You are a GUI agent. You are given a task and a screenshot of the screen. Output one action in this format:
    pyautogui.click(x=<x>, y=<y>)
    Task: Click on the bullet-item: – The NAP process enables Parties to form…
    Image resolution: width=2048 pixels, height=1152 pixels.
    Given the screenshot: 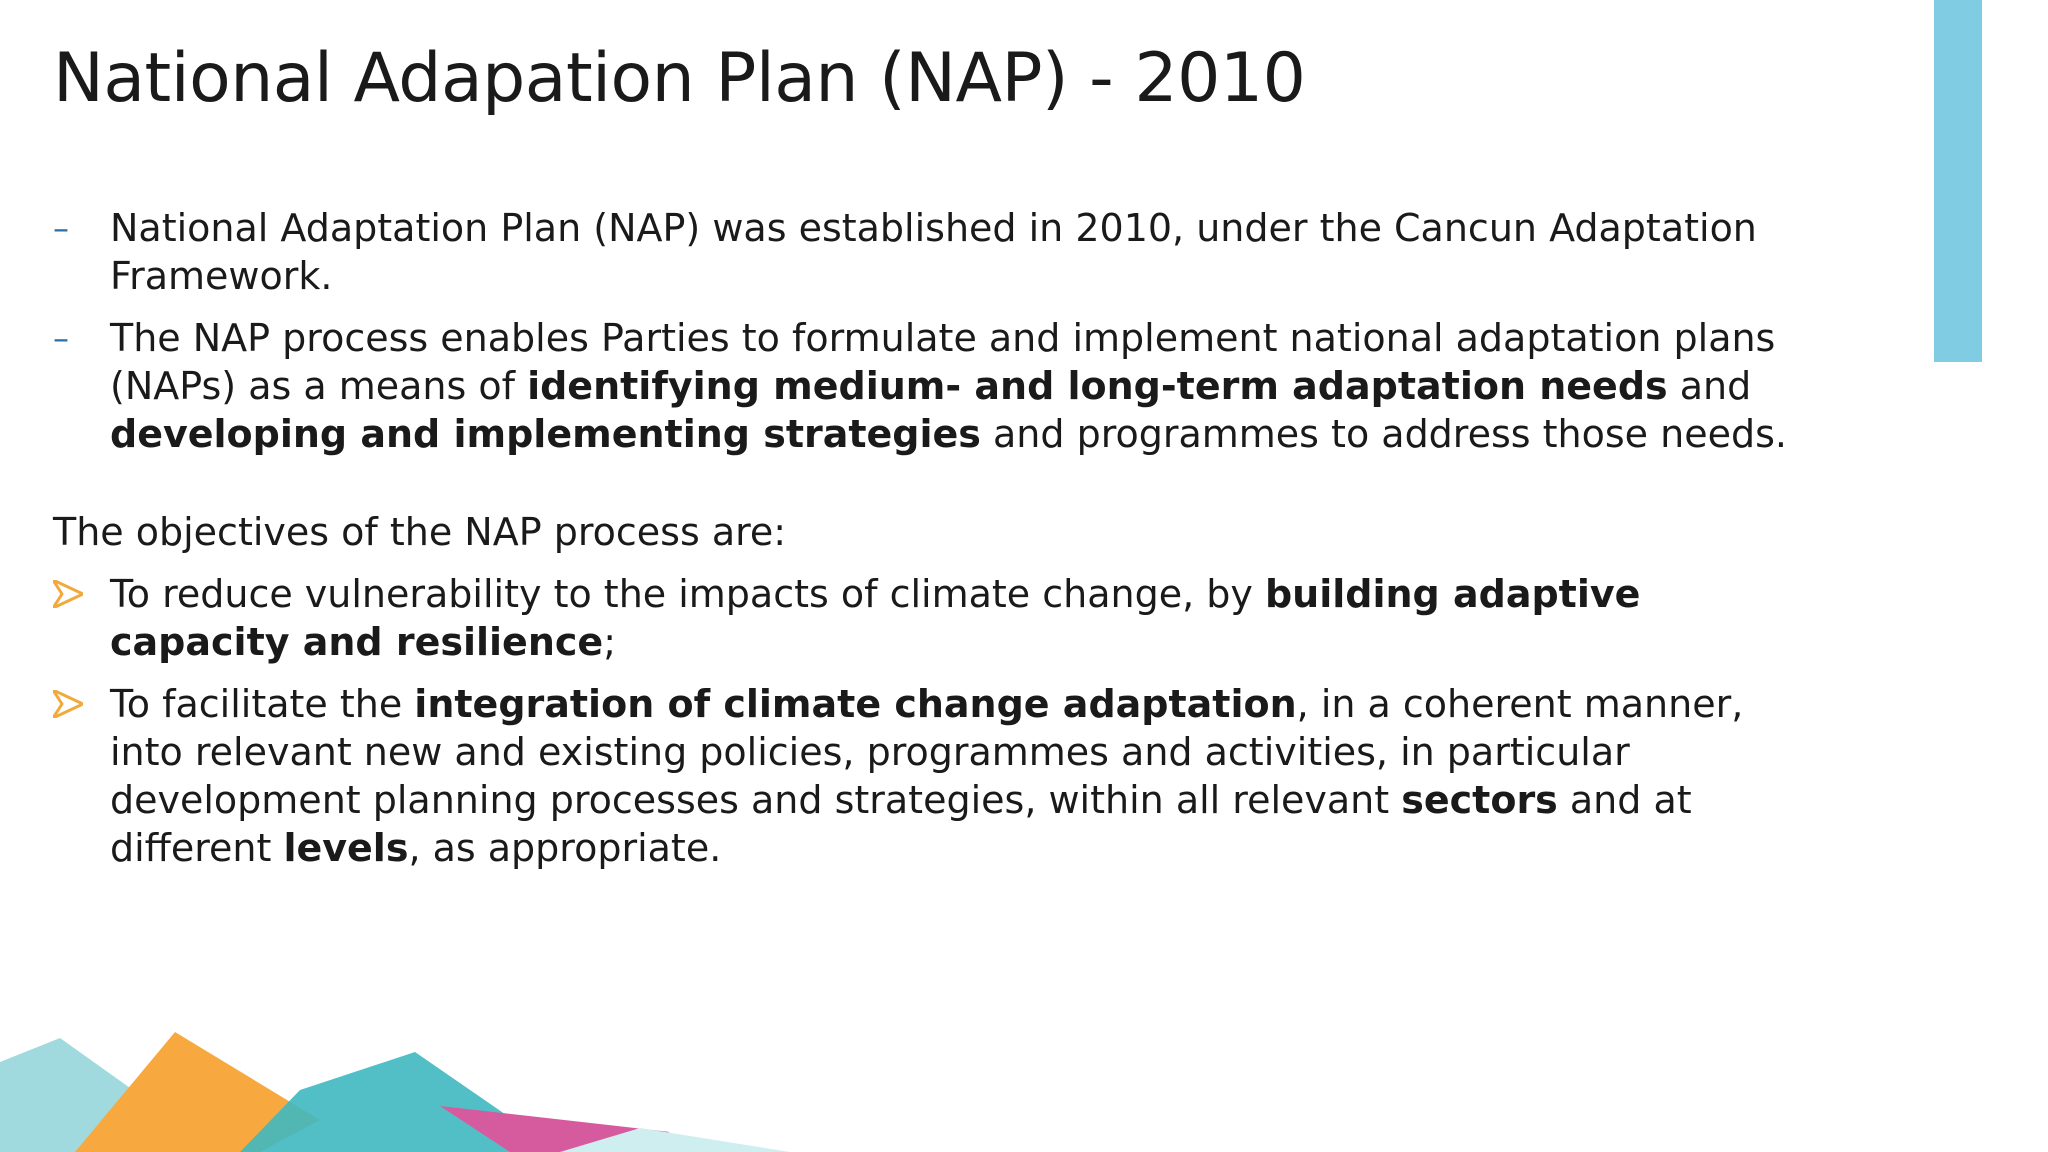 What is the action you would take?
    pyautogui.click(x=928, y=386)
    